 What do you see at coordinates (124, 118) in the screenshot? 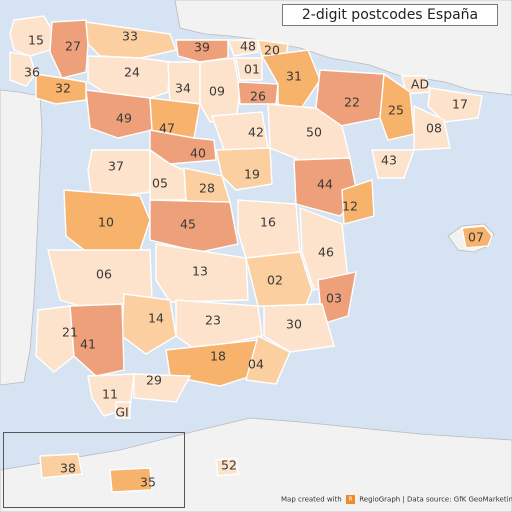
I see `postcode-label-49: 49` at bounding box center [124, 118].